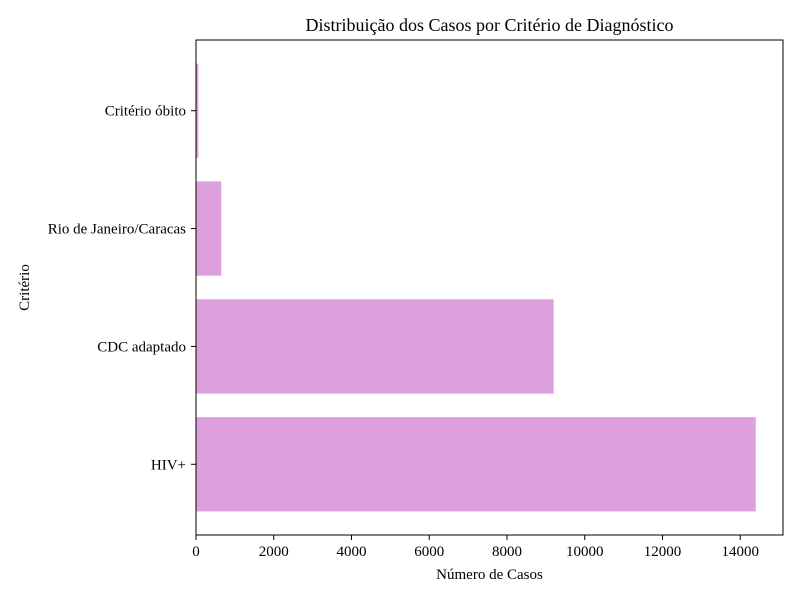 The height and width of the screenshot is (600, 800). Describe the element at coordinates (351, 552) in the screenshot. I see `x-tick-label: 4000` at that location.